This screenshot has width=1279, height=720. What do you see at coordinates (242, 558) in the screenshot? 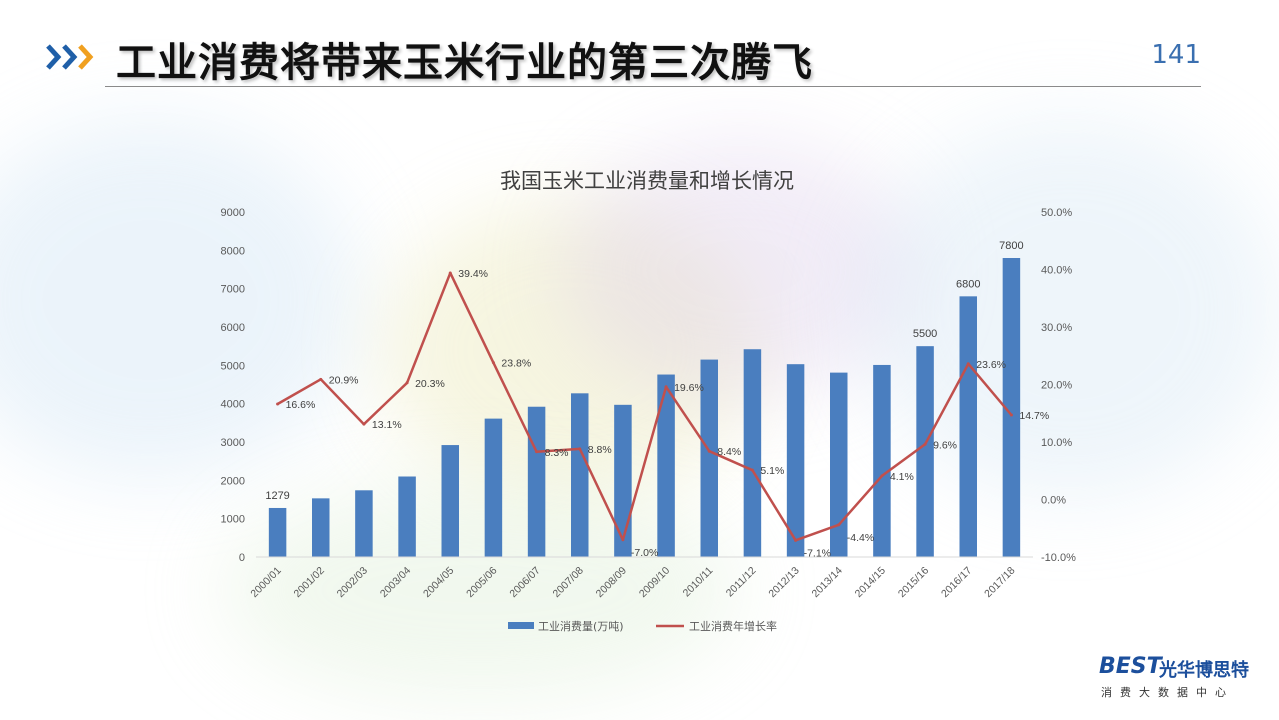
I see `y-left-tick-label: 0` at bounding box center [242, 558].